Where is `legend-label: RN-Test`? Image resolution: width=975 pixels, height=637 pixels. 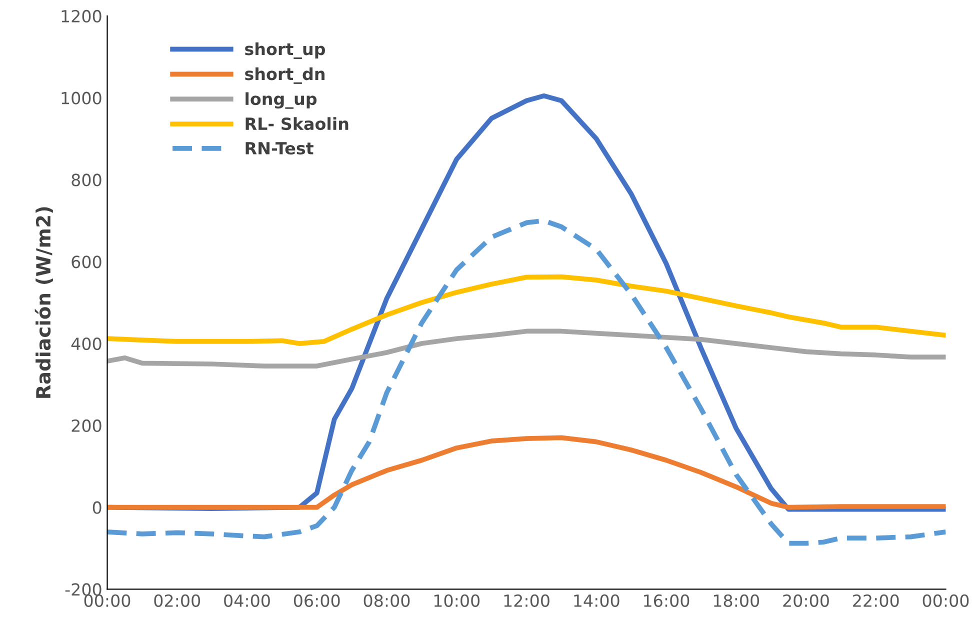 legend-label: RN-Test is located at coordinates (280, 148).